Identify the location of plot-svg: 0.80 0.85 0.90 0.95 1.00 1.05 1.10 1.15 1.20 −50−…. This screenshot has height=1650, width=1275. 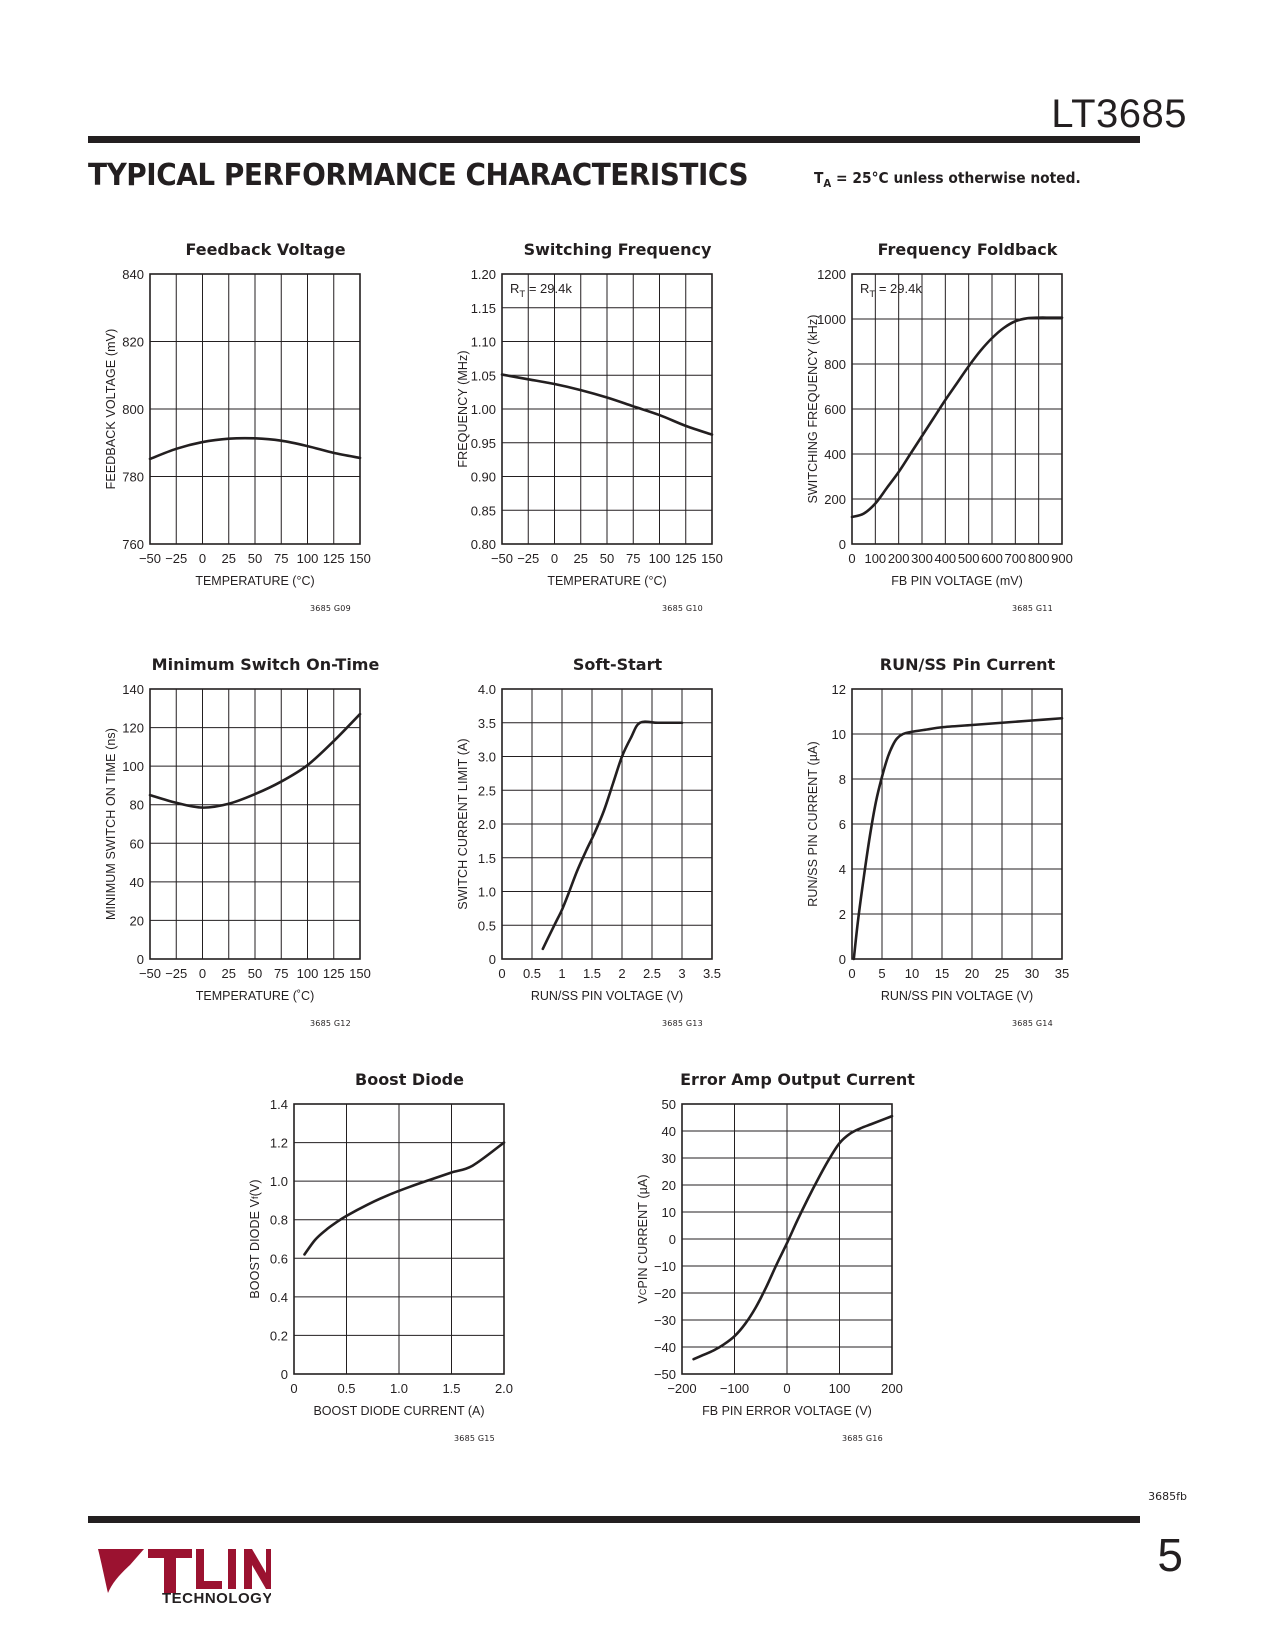
(597, 416).